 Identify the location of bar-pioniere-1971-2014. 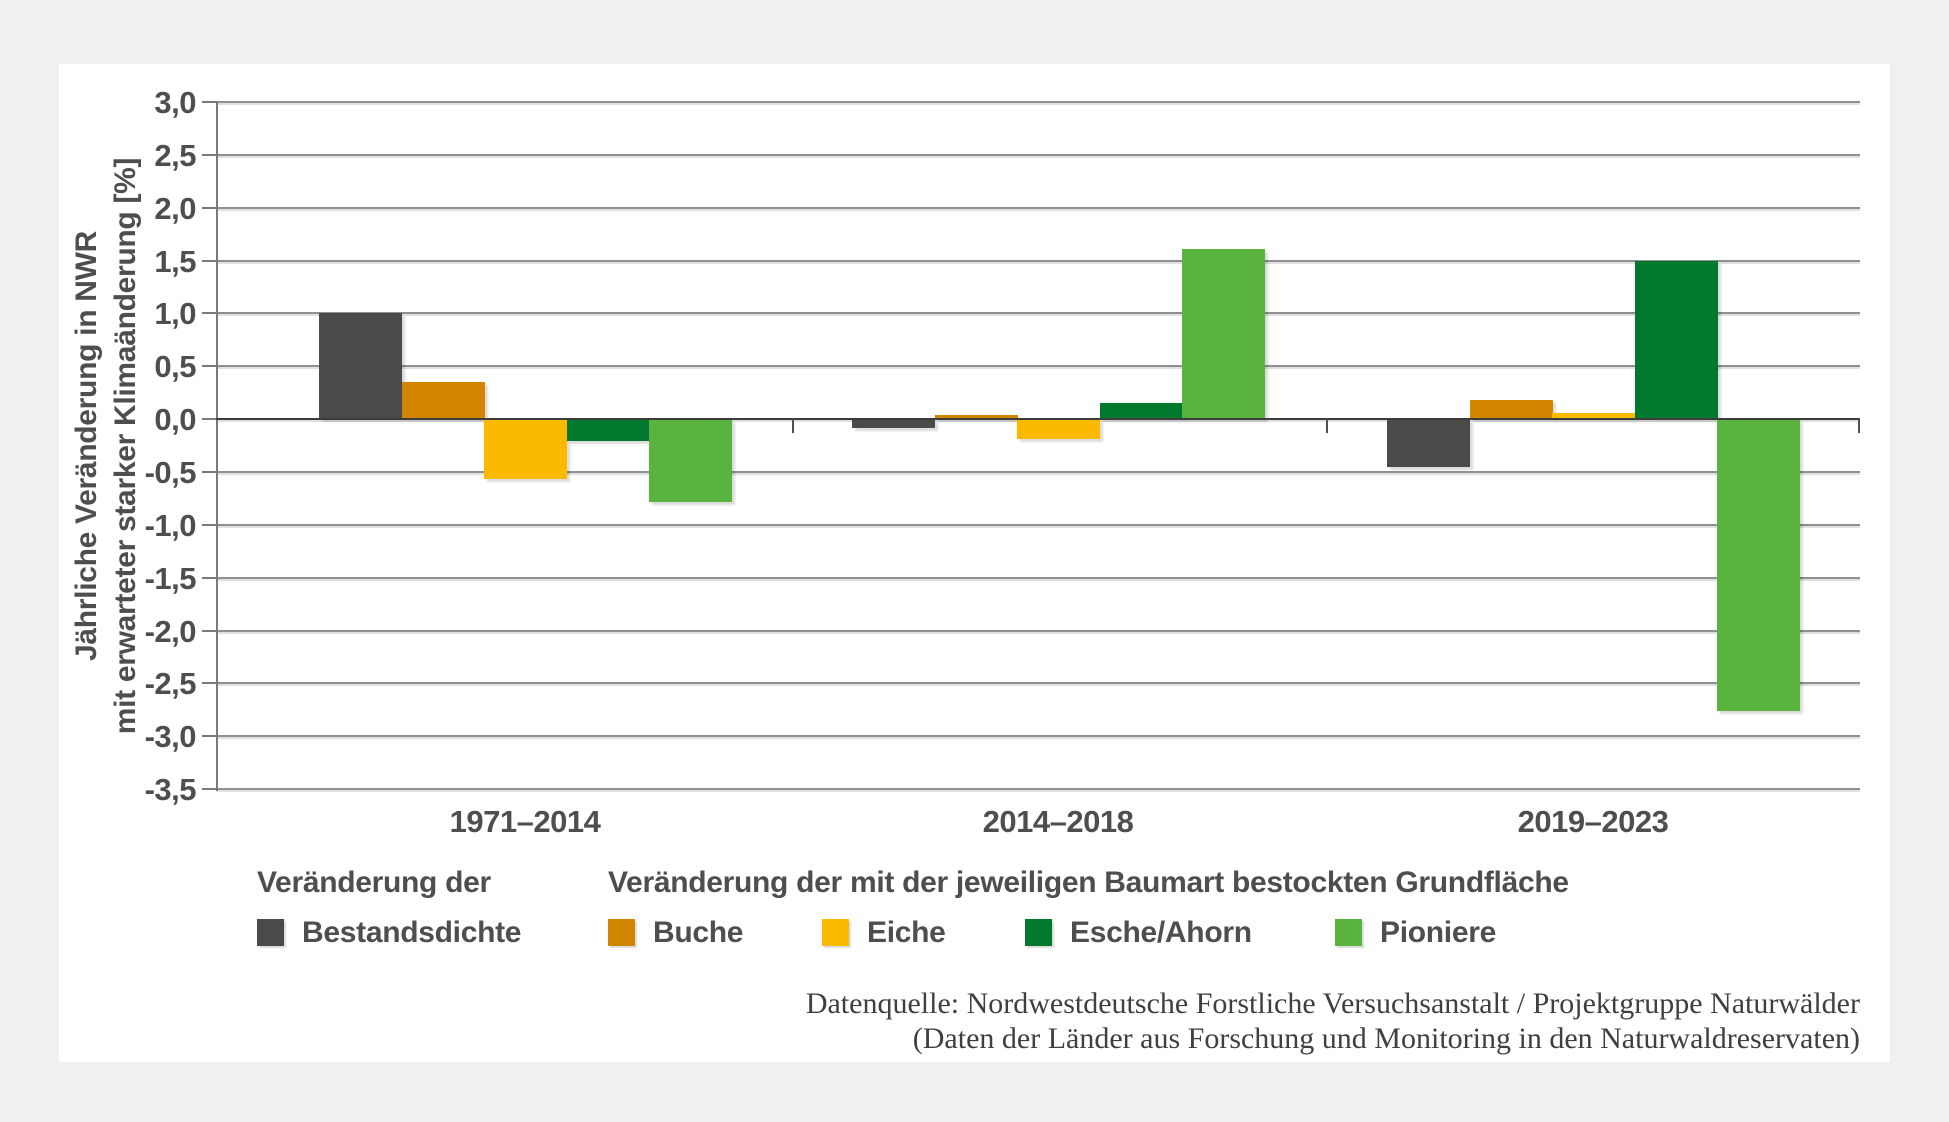
(690, 460).